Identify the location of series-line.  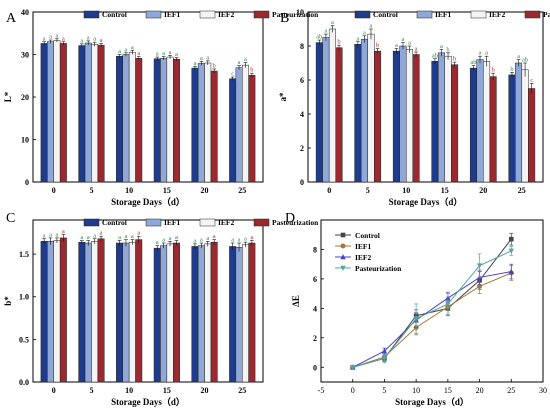
(432, 309).